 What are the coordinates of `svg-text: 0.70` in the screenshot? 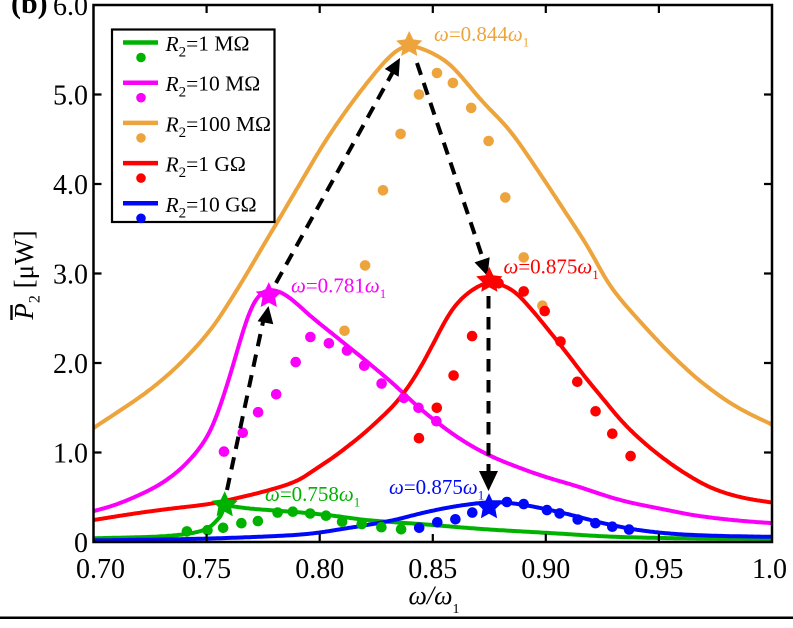 It's located at (100, 569).